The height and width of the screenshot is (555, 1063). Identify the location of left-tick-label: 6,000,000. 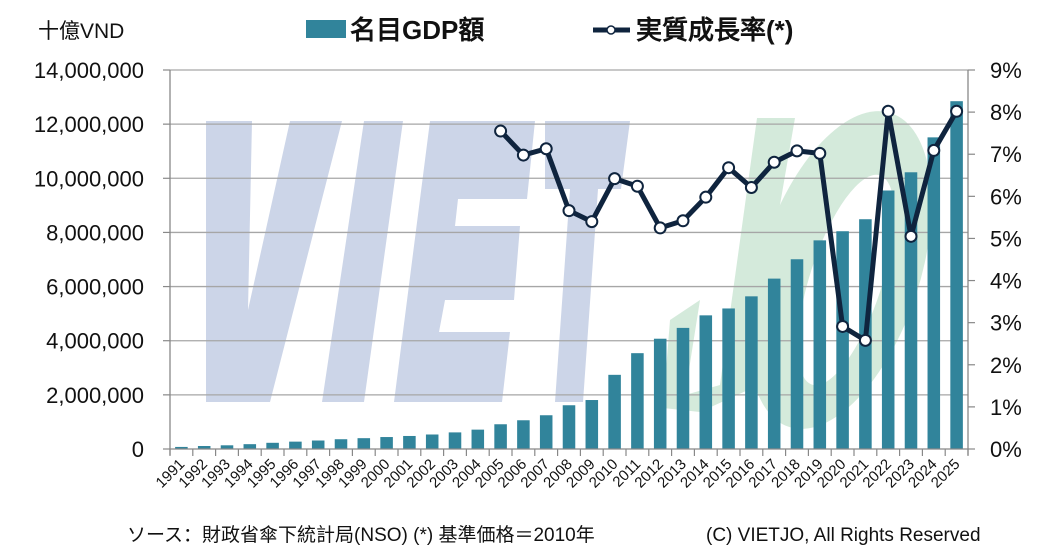
(95, 287).